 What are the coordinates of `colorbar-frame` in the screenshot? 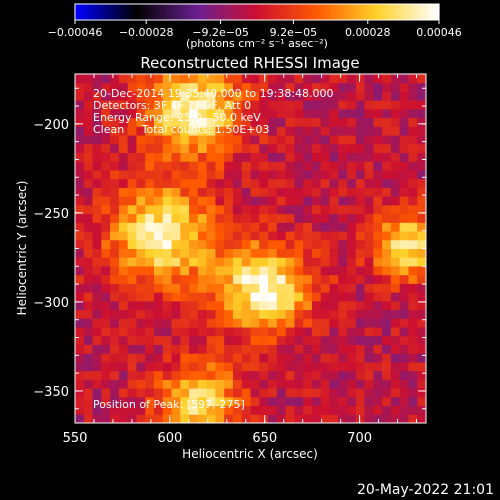 It's located at (257, 12).